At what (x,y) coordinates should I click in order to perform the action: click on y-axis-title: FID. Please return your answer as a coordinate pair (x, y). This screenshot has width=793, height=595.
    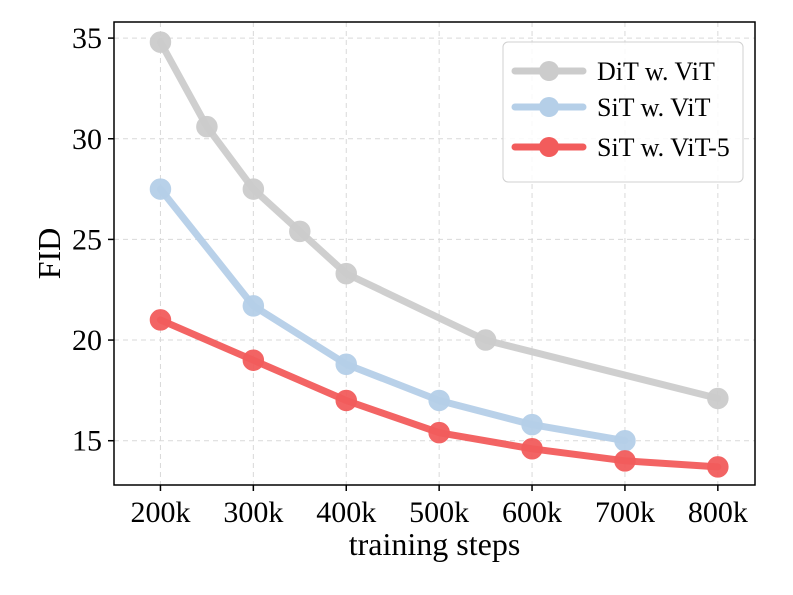
    Looking at the image, I should click on (49, 254).